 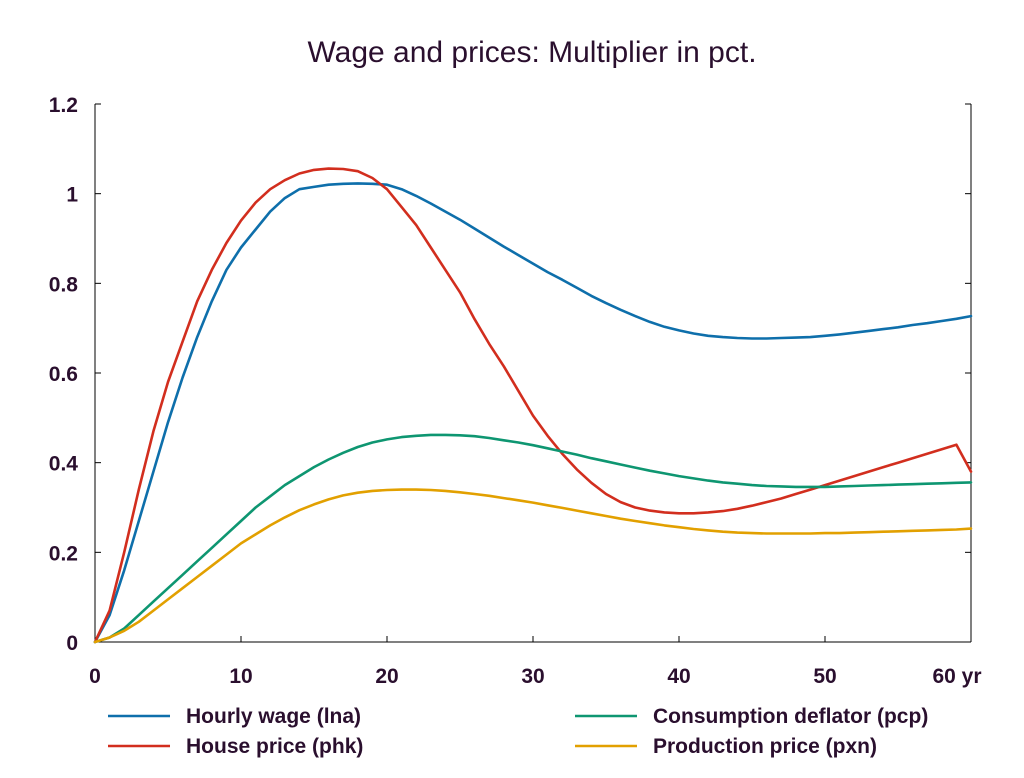 What do you see at coordinates (535, 662) in the screenshot?
I see `x-axis: 0 10 20 30 40 50 60 yr` at bounding box center [535, 662].